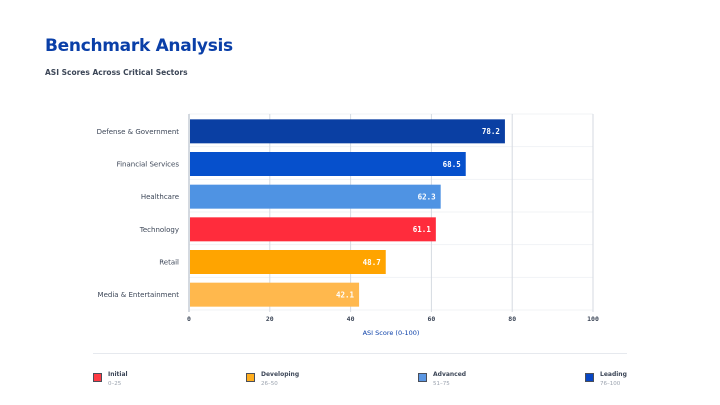 Image resolution: width=720 pixels, height=405 pixels. What do you see at coordinates (139, 46) in the screenshot?
I see `page-title: Benchmark Analysis` at bounding box center [139, 46].